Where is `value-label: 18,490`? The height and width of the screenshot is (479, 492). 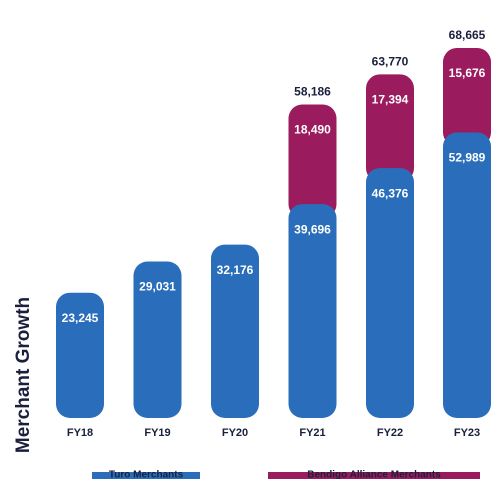
value-label: 18,490 is located at coordinates (312, 130).